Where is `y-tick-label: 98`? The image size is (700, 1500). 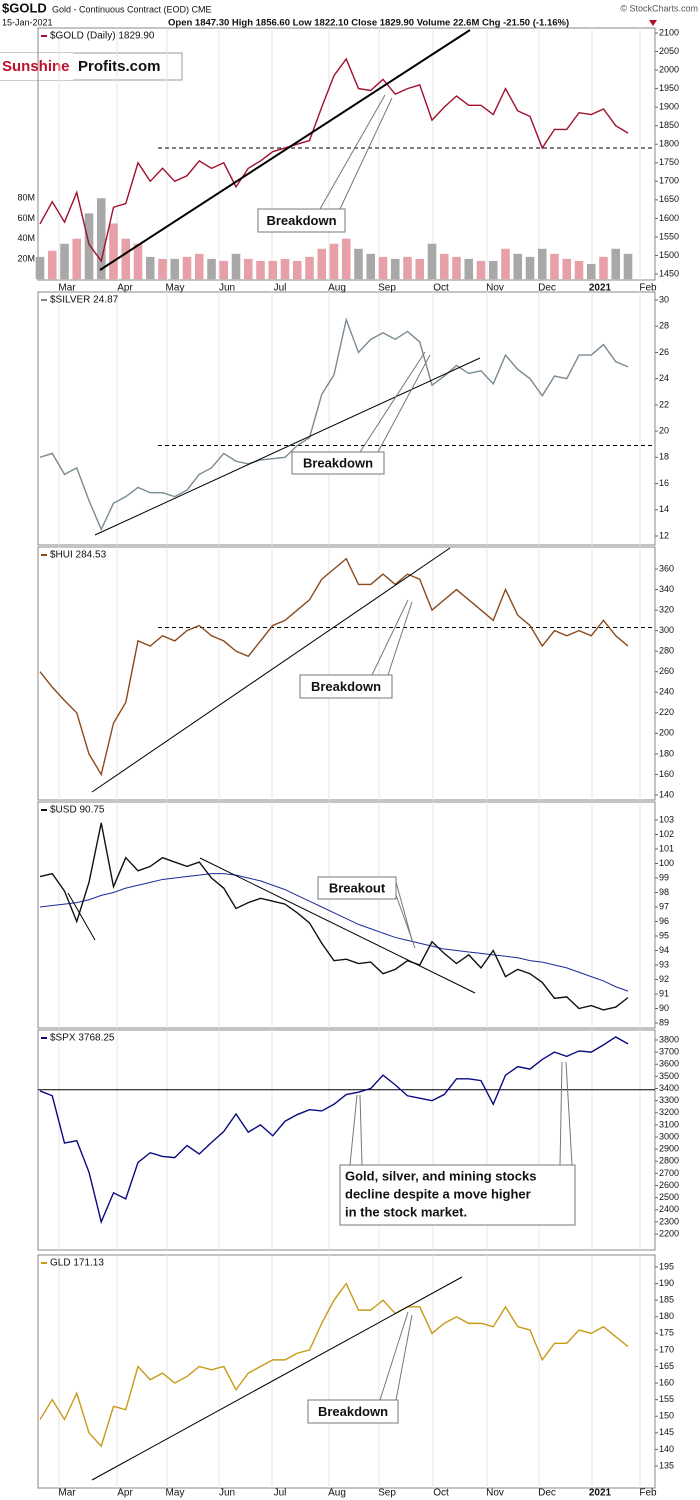 y-tick-label: 98 is located at coordinates (664, 892).